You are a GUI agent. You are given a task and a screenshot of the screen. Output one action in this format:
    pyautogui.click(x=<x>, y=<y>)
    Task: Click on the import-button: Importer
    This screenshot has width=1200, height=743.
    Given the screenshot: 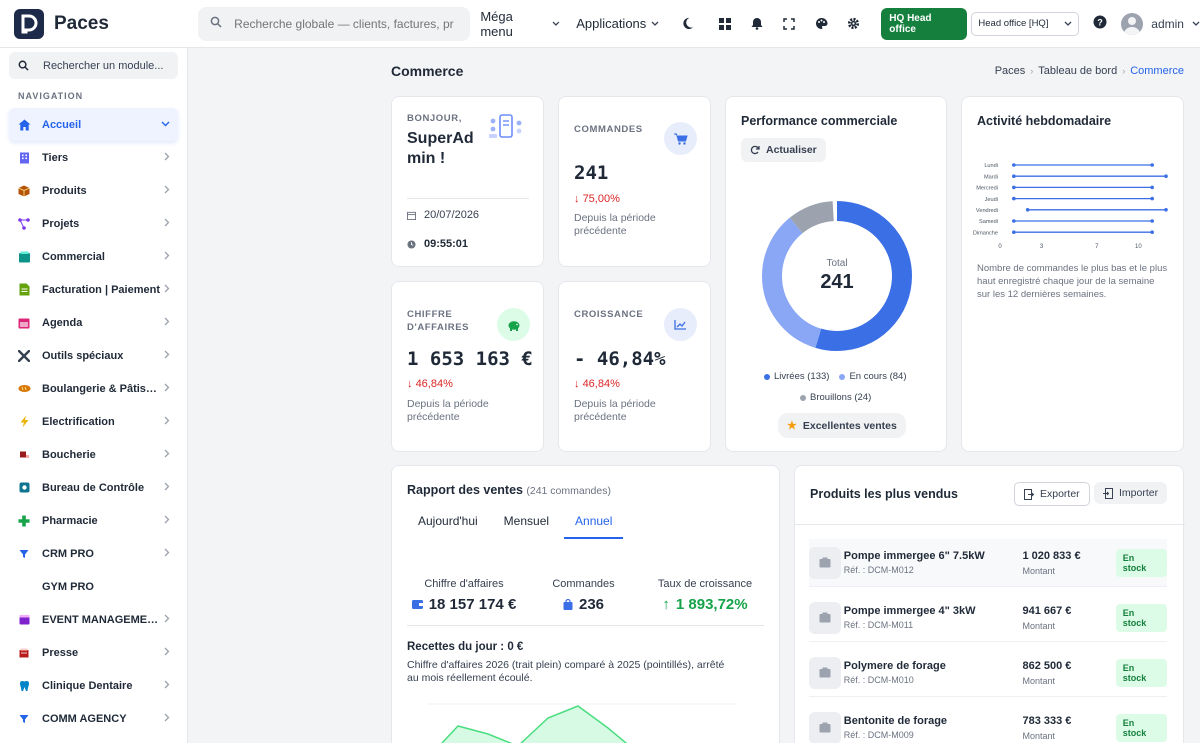 What is the action you would take?
    pyautogui.click(x=1131, y=493)
    